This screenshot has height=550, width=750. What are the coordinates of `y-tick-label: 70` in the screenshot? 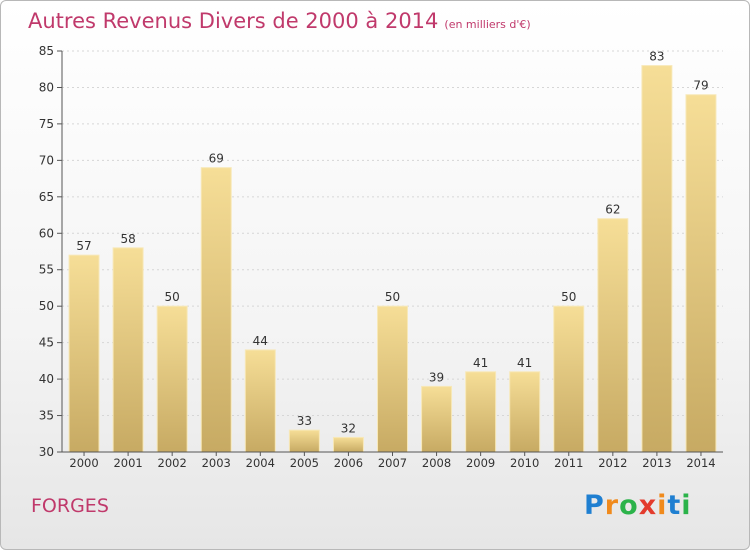 It's located at (46, 160).